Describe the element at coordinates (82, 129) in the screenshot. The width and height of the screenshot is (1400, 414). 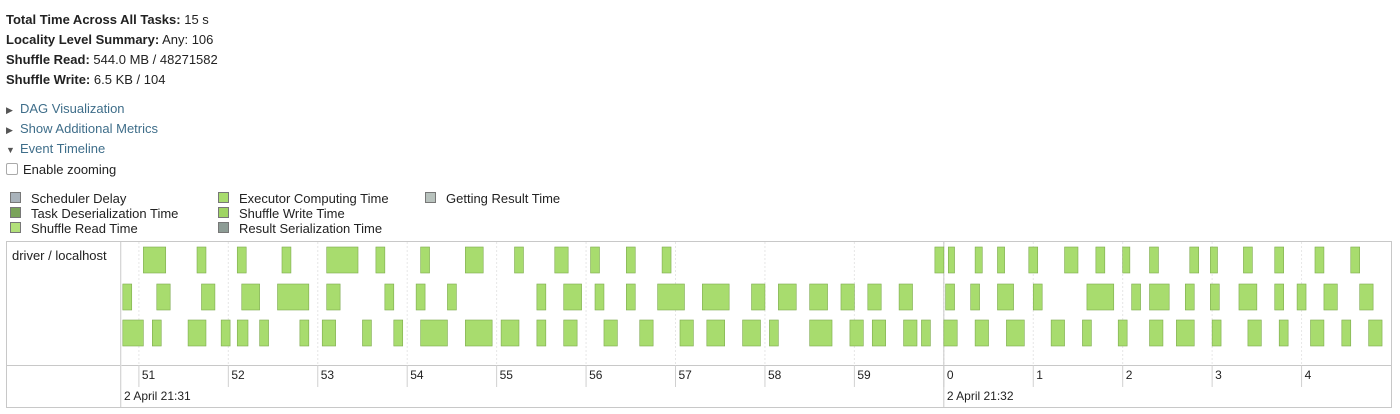
I see `additional-metrics-toggle: ▶ Show Additional Metrics` at that location.